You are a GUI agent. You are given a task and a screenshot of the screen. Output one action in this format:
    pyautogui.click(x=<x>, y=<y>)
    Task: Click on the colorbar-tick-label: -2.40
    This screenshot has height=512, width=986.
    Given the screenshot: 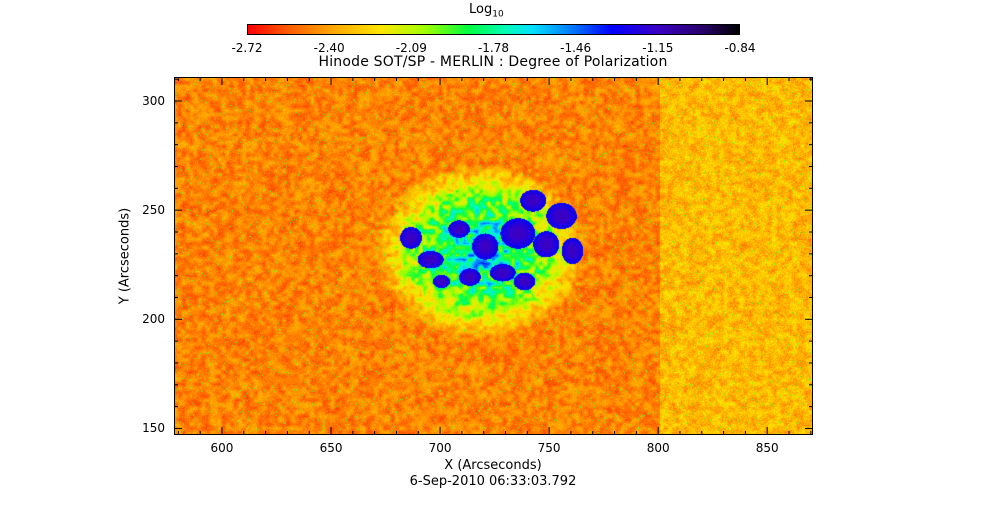 What is the action you would take?
    pyautogui.click(x=329, y=48)
    